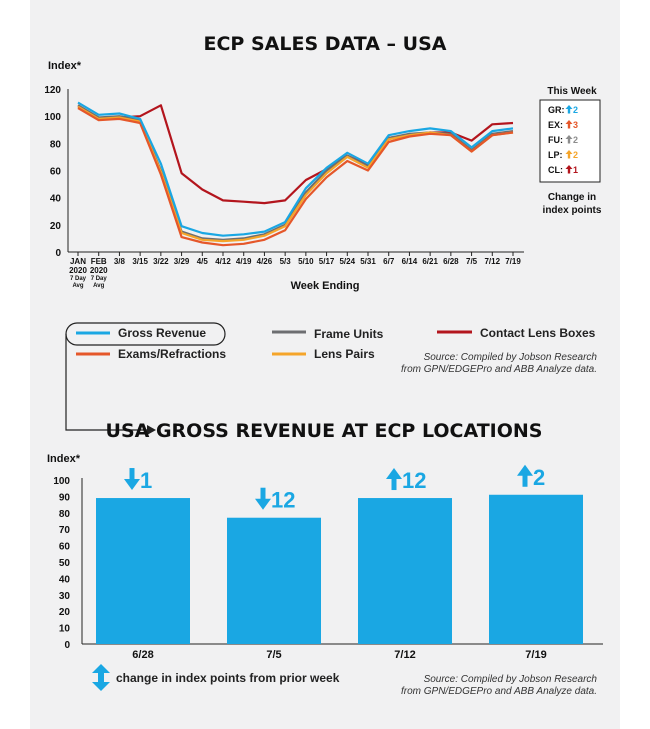  I want to click on x-tick-label: 4/26, so click(265, 261).